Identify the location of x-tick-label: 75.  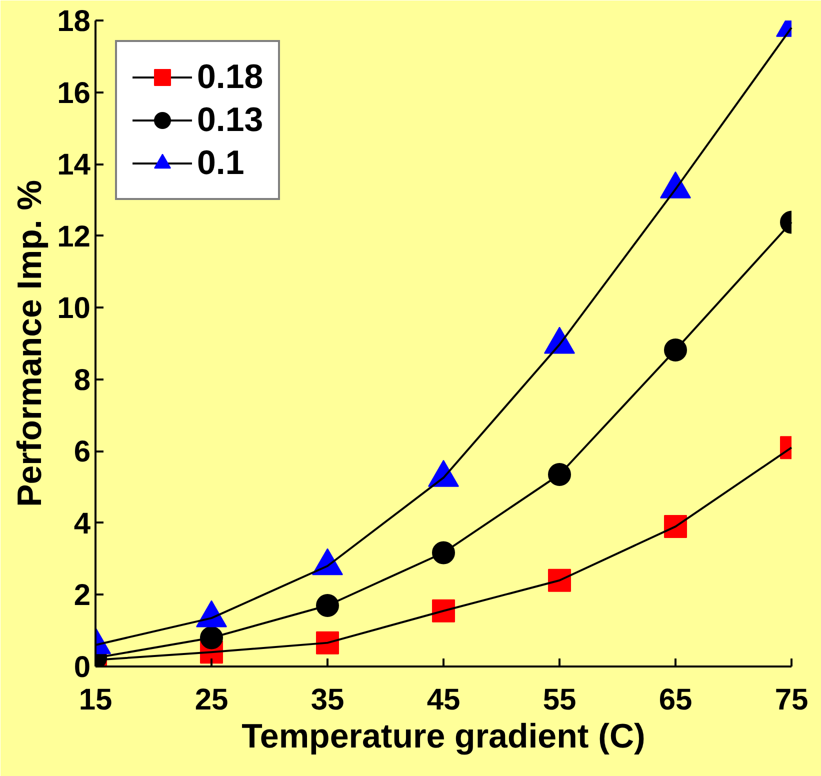
(791, 700).